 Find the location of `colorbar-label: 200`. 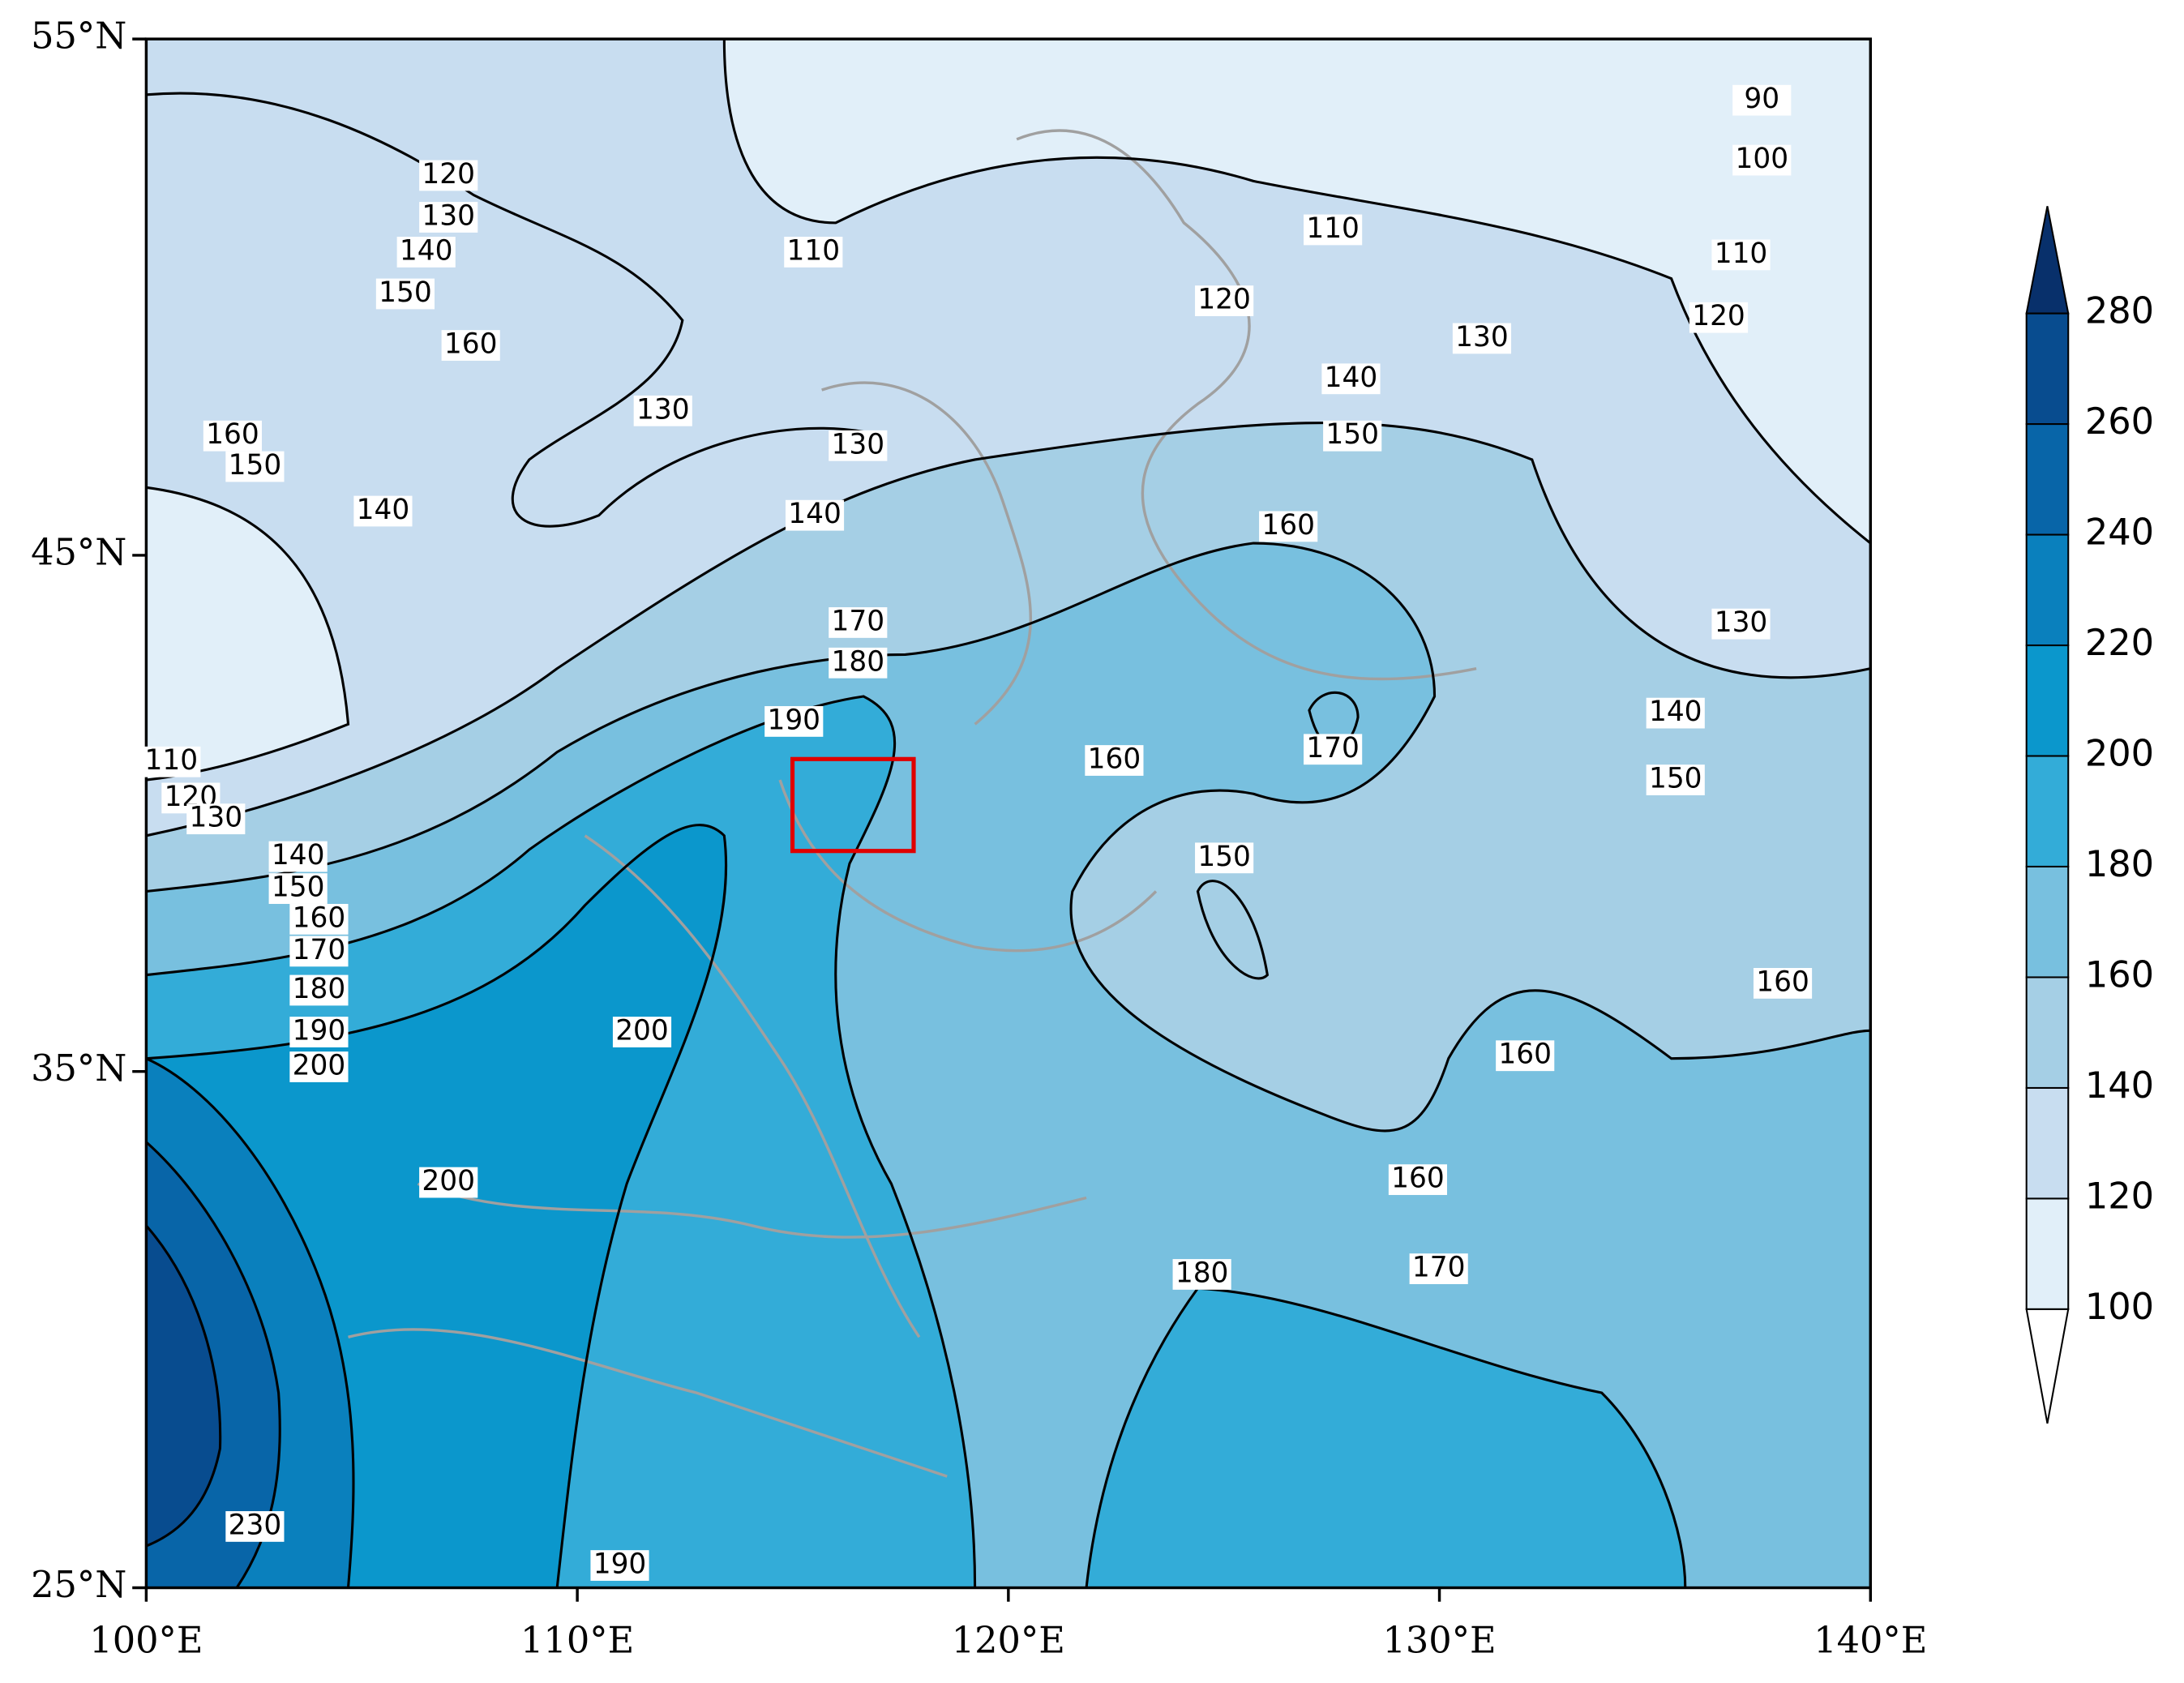

colorbar-label: 200 is located at coordinates (2119, 753).